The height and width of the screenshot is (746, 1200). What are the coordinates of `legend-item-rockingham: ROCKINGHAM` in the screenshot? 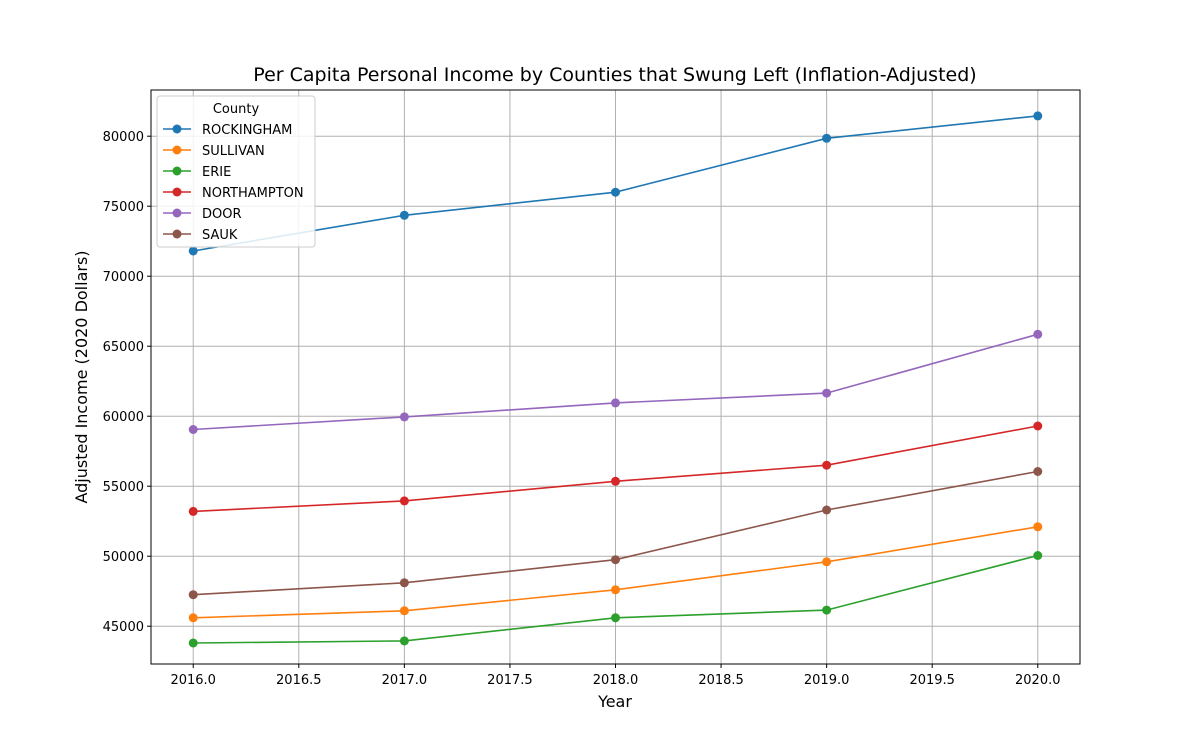 It's located at (227, 130).